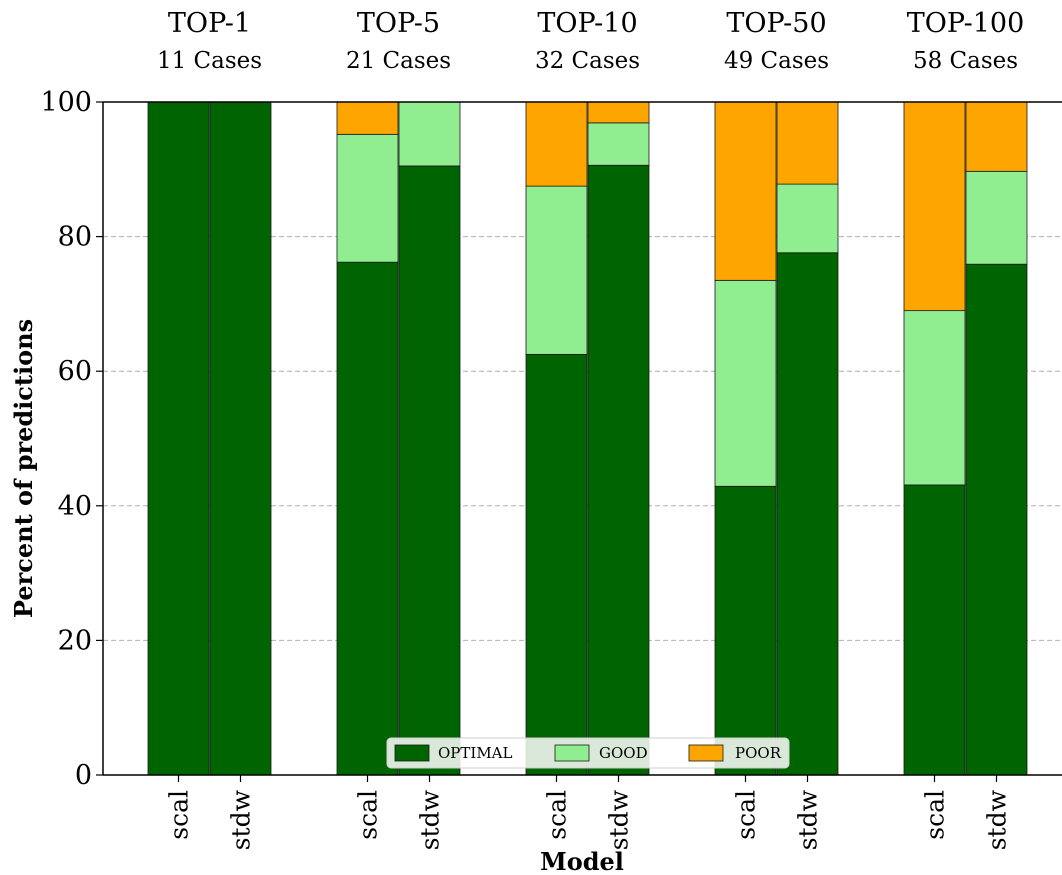  I want to click on legend: OPTIMAL GOOD POOR, so click(588, 753).